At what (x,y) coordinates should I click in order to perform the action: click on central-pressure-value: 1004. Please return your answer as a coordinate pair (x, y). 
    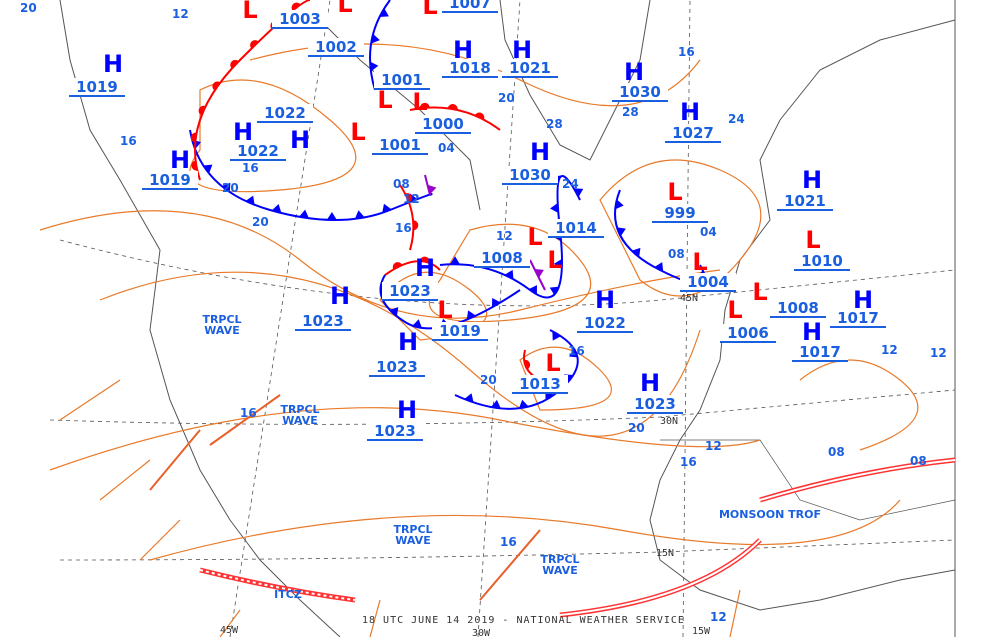
    Looking at the image, I should click on (708, 282).